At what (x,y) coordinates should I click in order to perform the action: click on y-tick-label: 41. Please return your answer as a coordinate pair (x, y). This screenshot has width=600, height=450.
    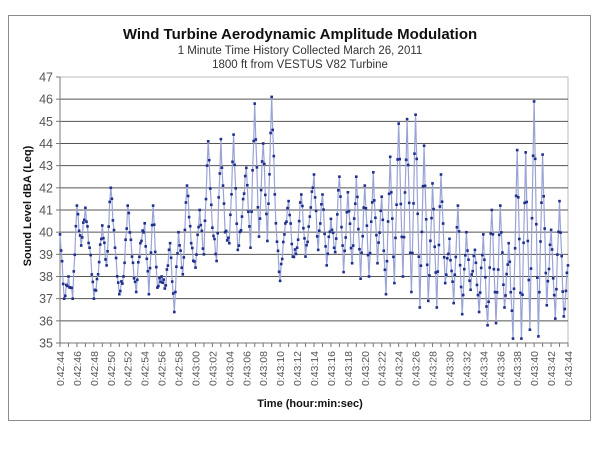
    Looking at the image, I should click on (46, 211).